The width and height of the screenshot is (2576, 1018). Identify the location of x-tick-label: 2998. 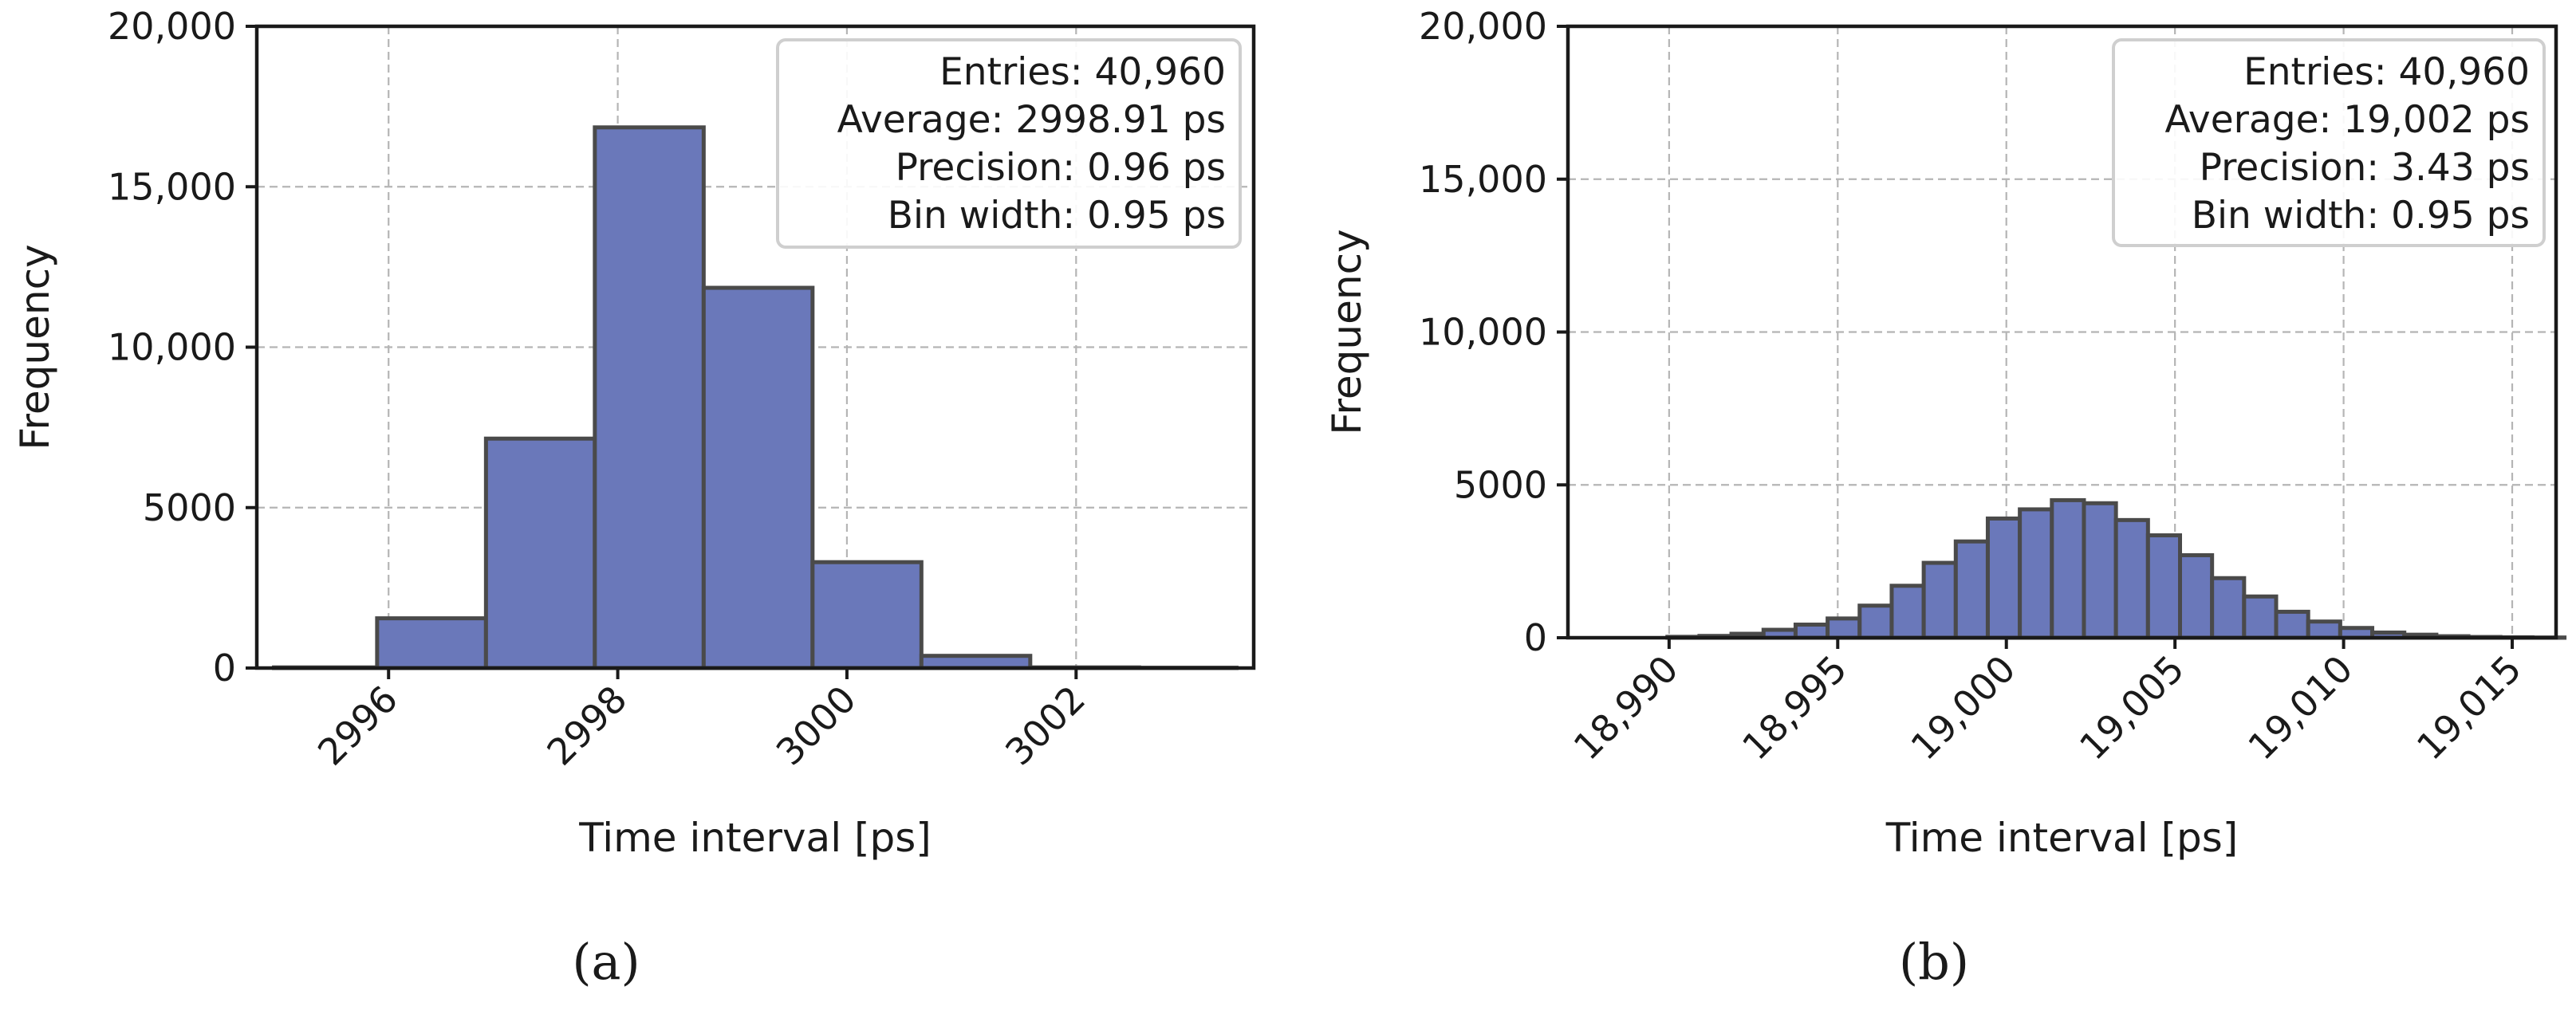
(586, 726).